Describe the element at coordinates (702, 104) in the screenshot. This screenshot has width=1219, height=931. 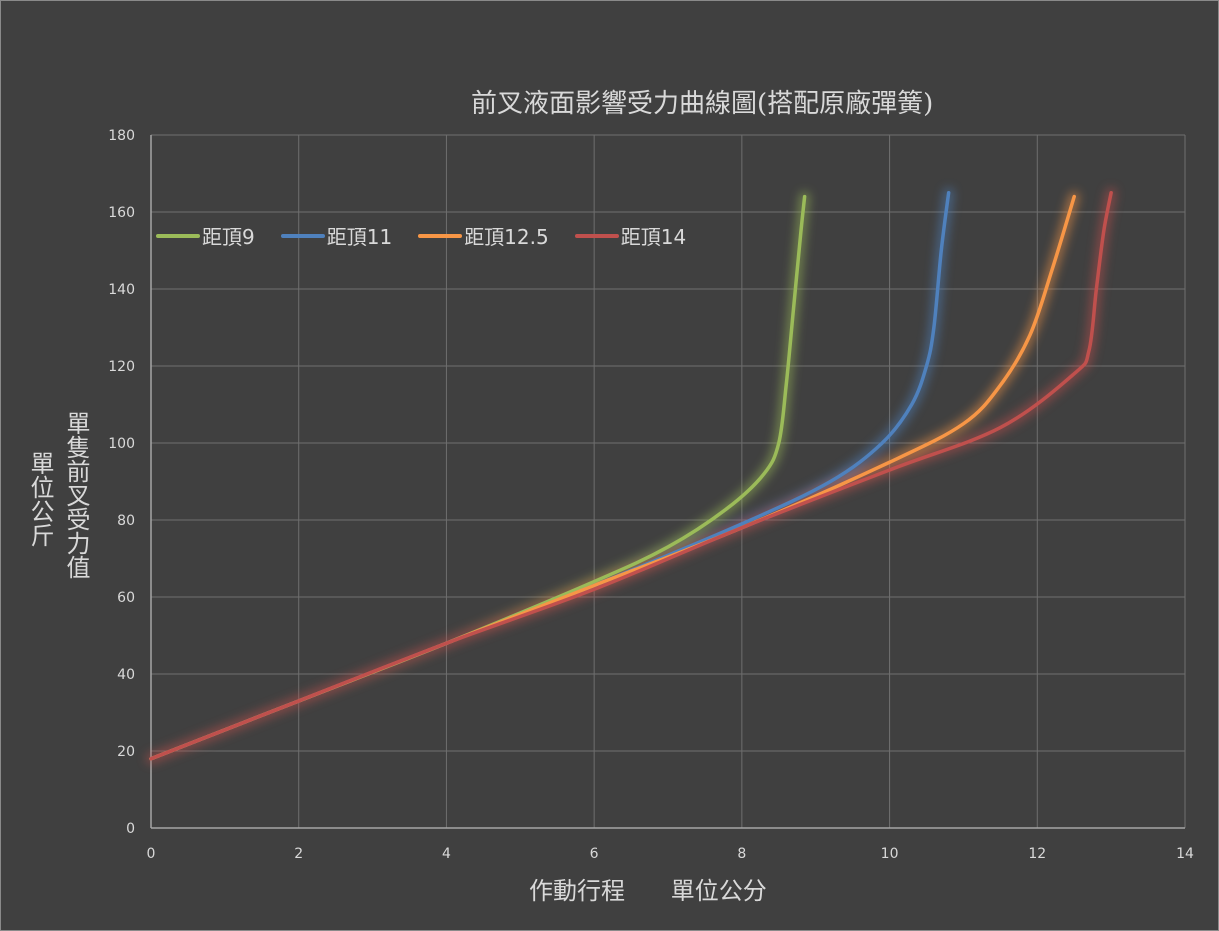
I see `chart-title: 前叉液面影響受力曲線圖(搭配原廠彈簧)` at that location.